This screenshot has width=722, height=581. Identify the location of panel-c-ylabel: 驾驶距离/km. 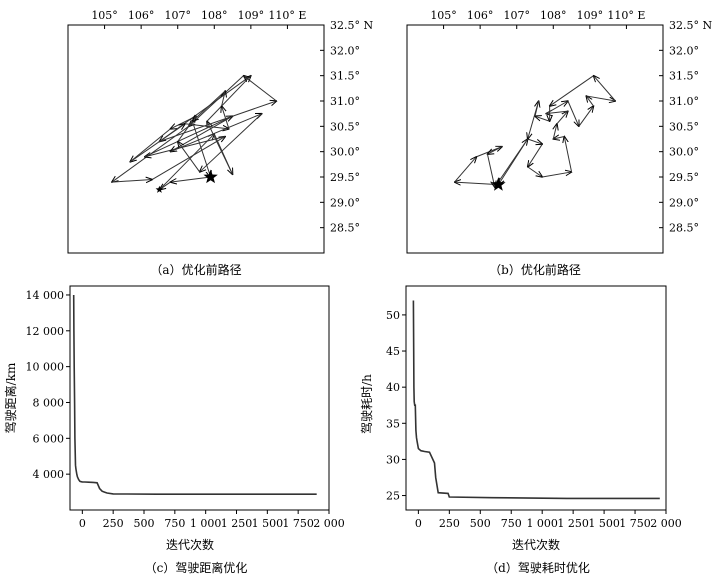
(10, 397).